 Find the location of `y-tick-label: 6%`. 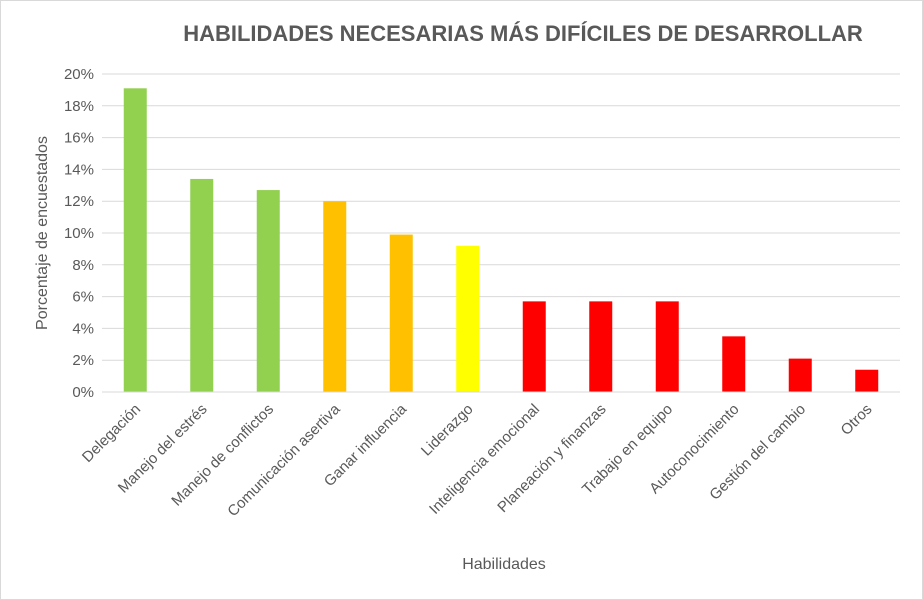

y-tick-label: 6% is located at coordinates (83, 297).